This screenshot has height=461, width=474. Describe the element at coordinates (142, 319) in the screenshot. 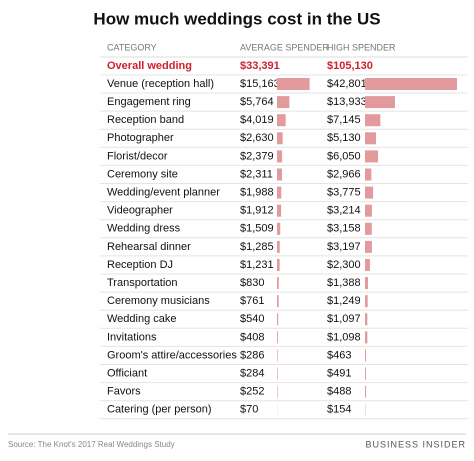

I see `category-label: Wedding cake` at that location.